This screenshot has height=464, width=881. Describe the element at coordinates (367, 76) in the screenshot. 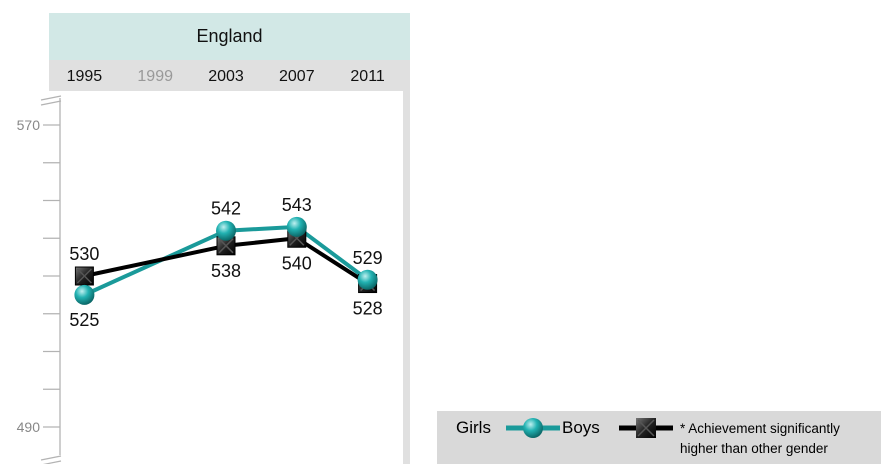

I see `year-label-2011: 2011` at that location.